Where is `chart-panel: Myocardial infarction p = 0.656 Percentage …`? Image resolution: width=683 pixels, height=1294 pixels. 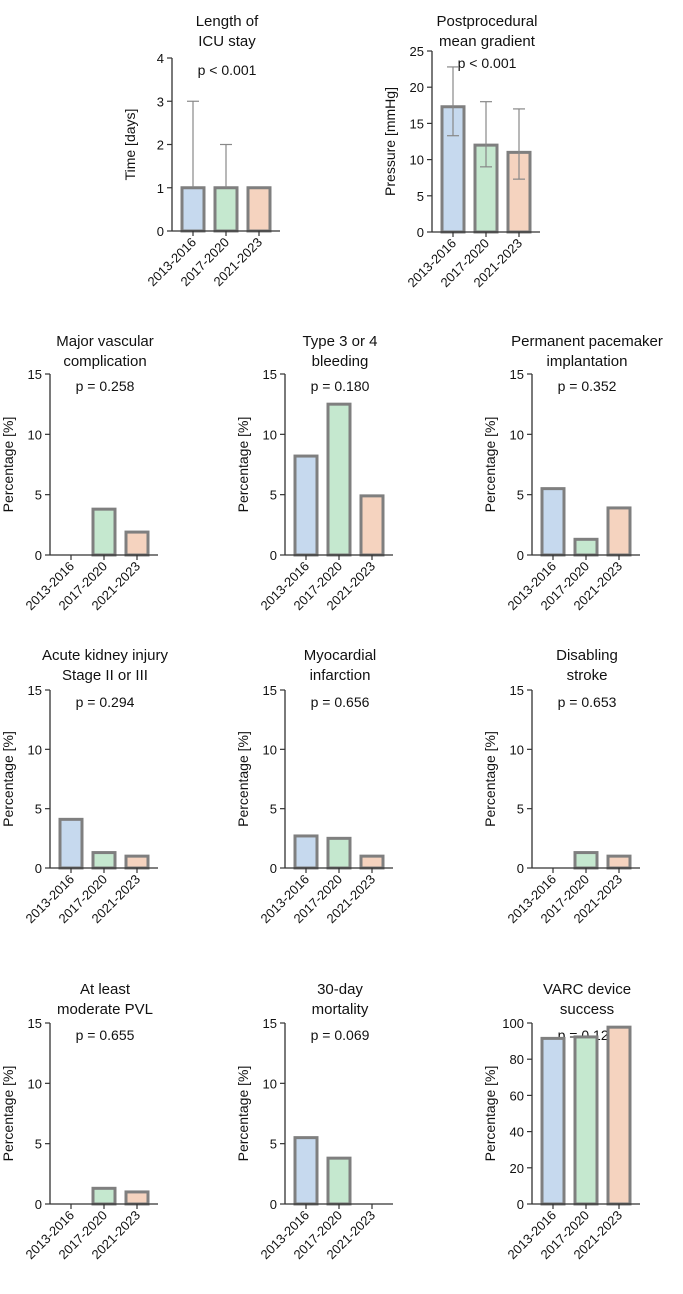
chart-panel: Myocardial infarction p = 0.656 Percentage … is located at coordinates (314, 786).